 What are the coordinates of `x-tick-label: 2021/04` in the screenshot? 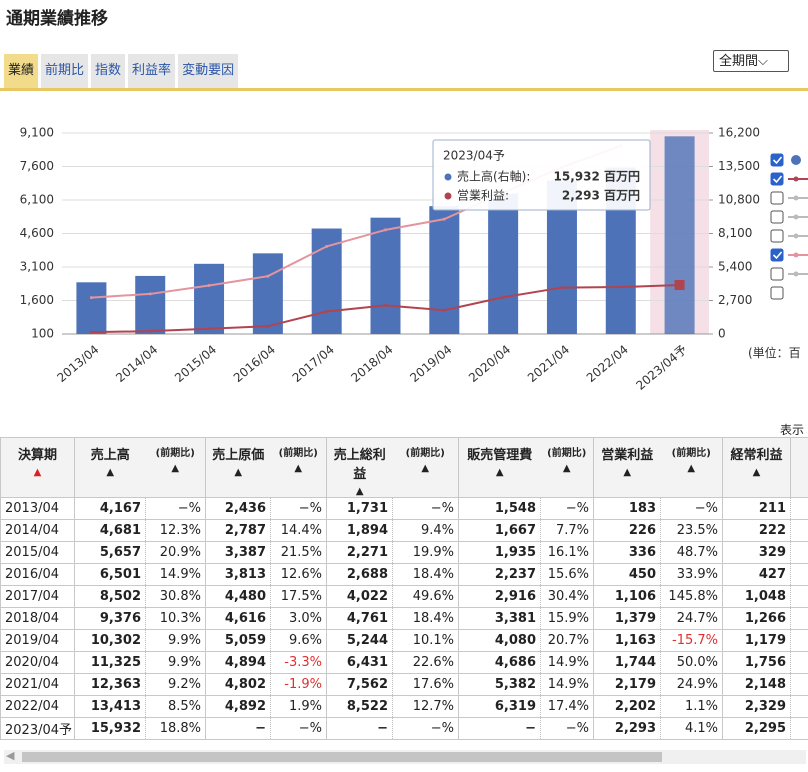 It's located at (548, 363).